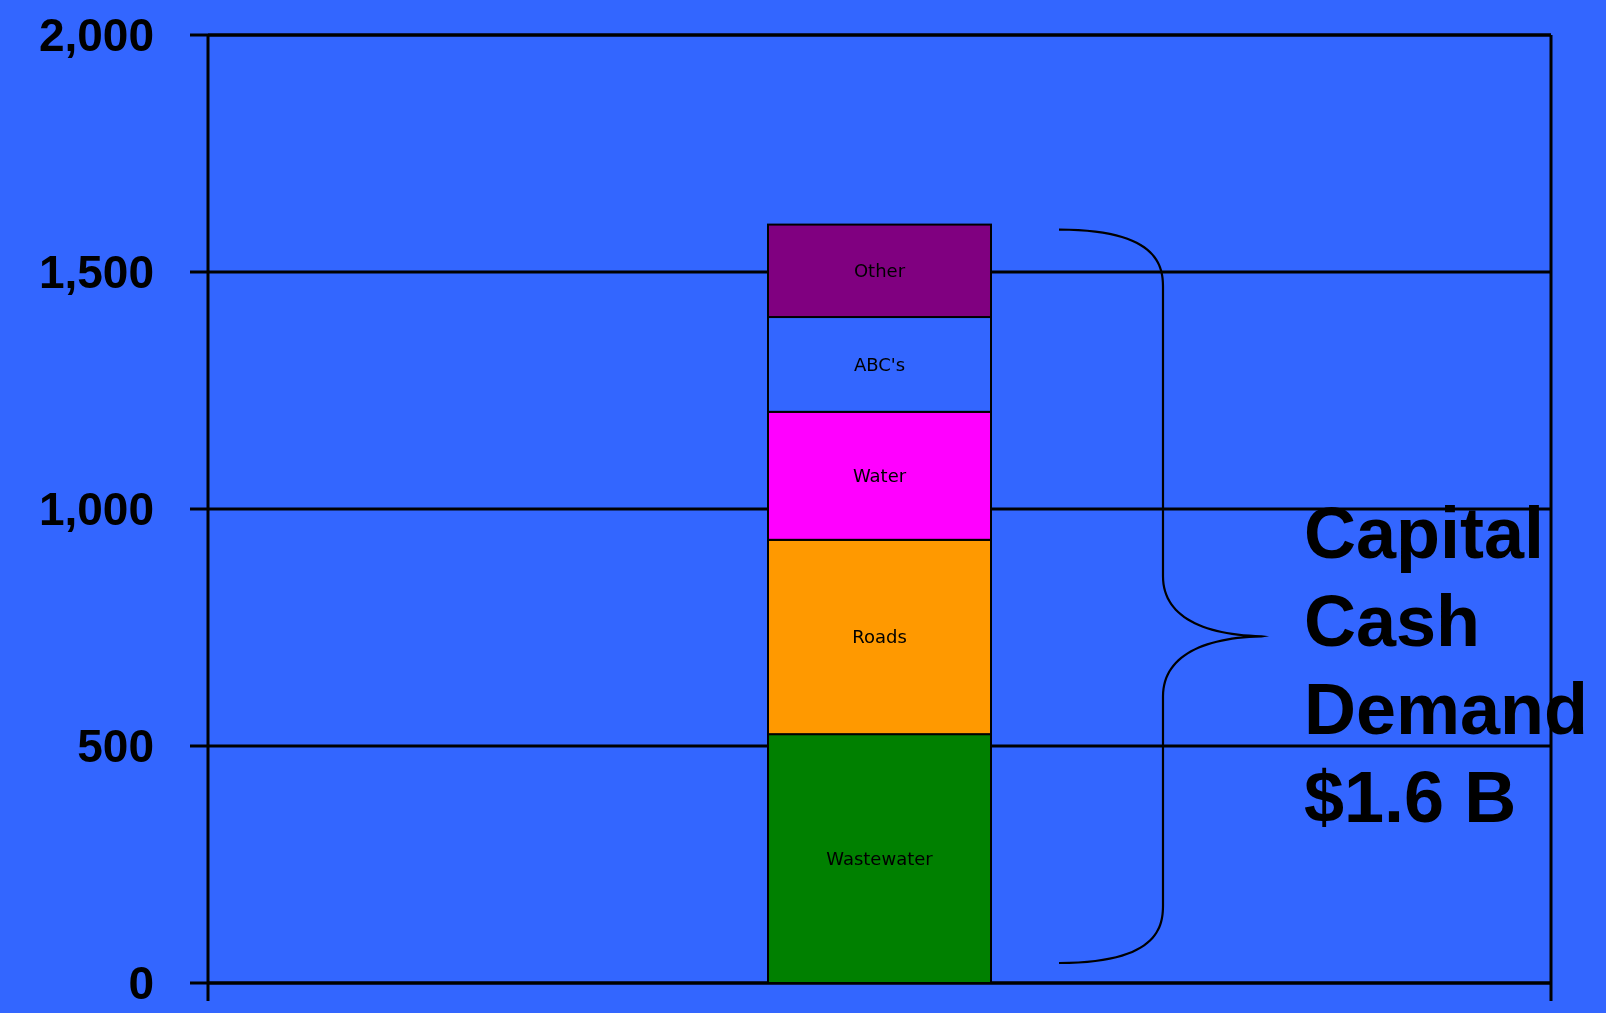 This screenshot has height=1013, width=1606. Describe the element at coordinates (879, 637) in the screenshot. I see `series-label: Roads` at that location.